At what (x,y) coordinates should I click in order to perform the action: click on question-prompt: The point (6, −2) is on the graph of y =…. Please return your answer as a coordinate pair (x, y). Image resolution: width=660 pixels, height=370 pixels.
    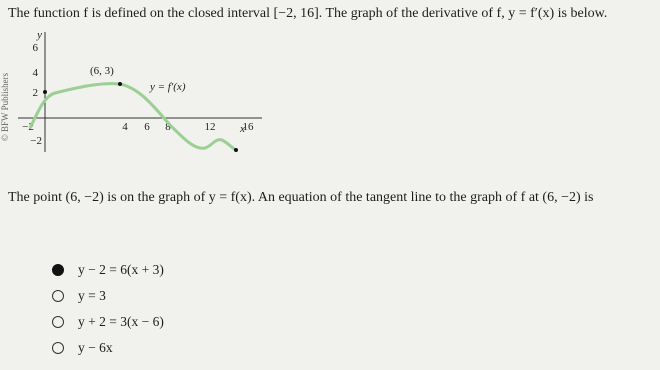
    Looking at the image, I should click on (301, 197).